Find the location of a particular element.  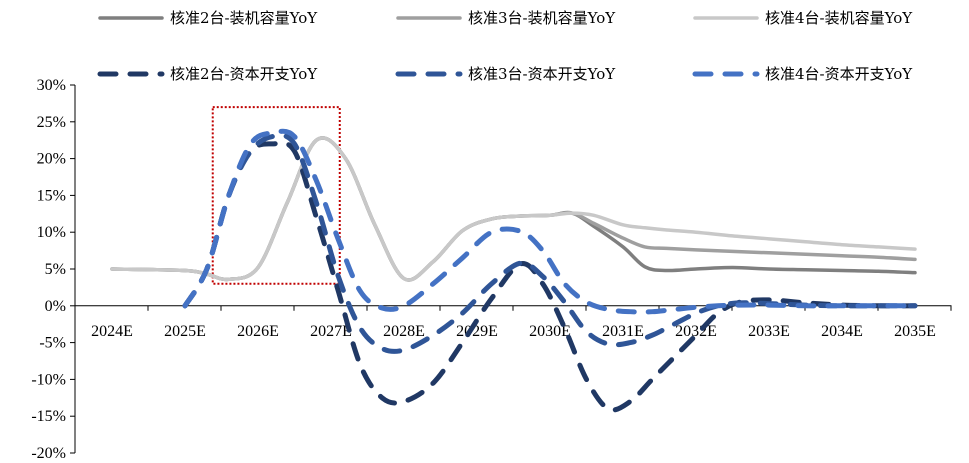

x-tick-label: 2031E is located at coordinates (623, 331).